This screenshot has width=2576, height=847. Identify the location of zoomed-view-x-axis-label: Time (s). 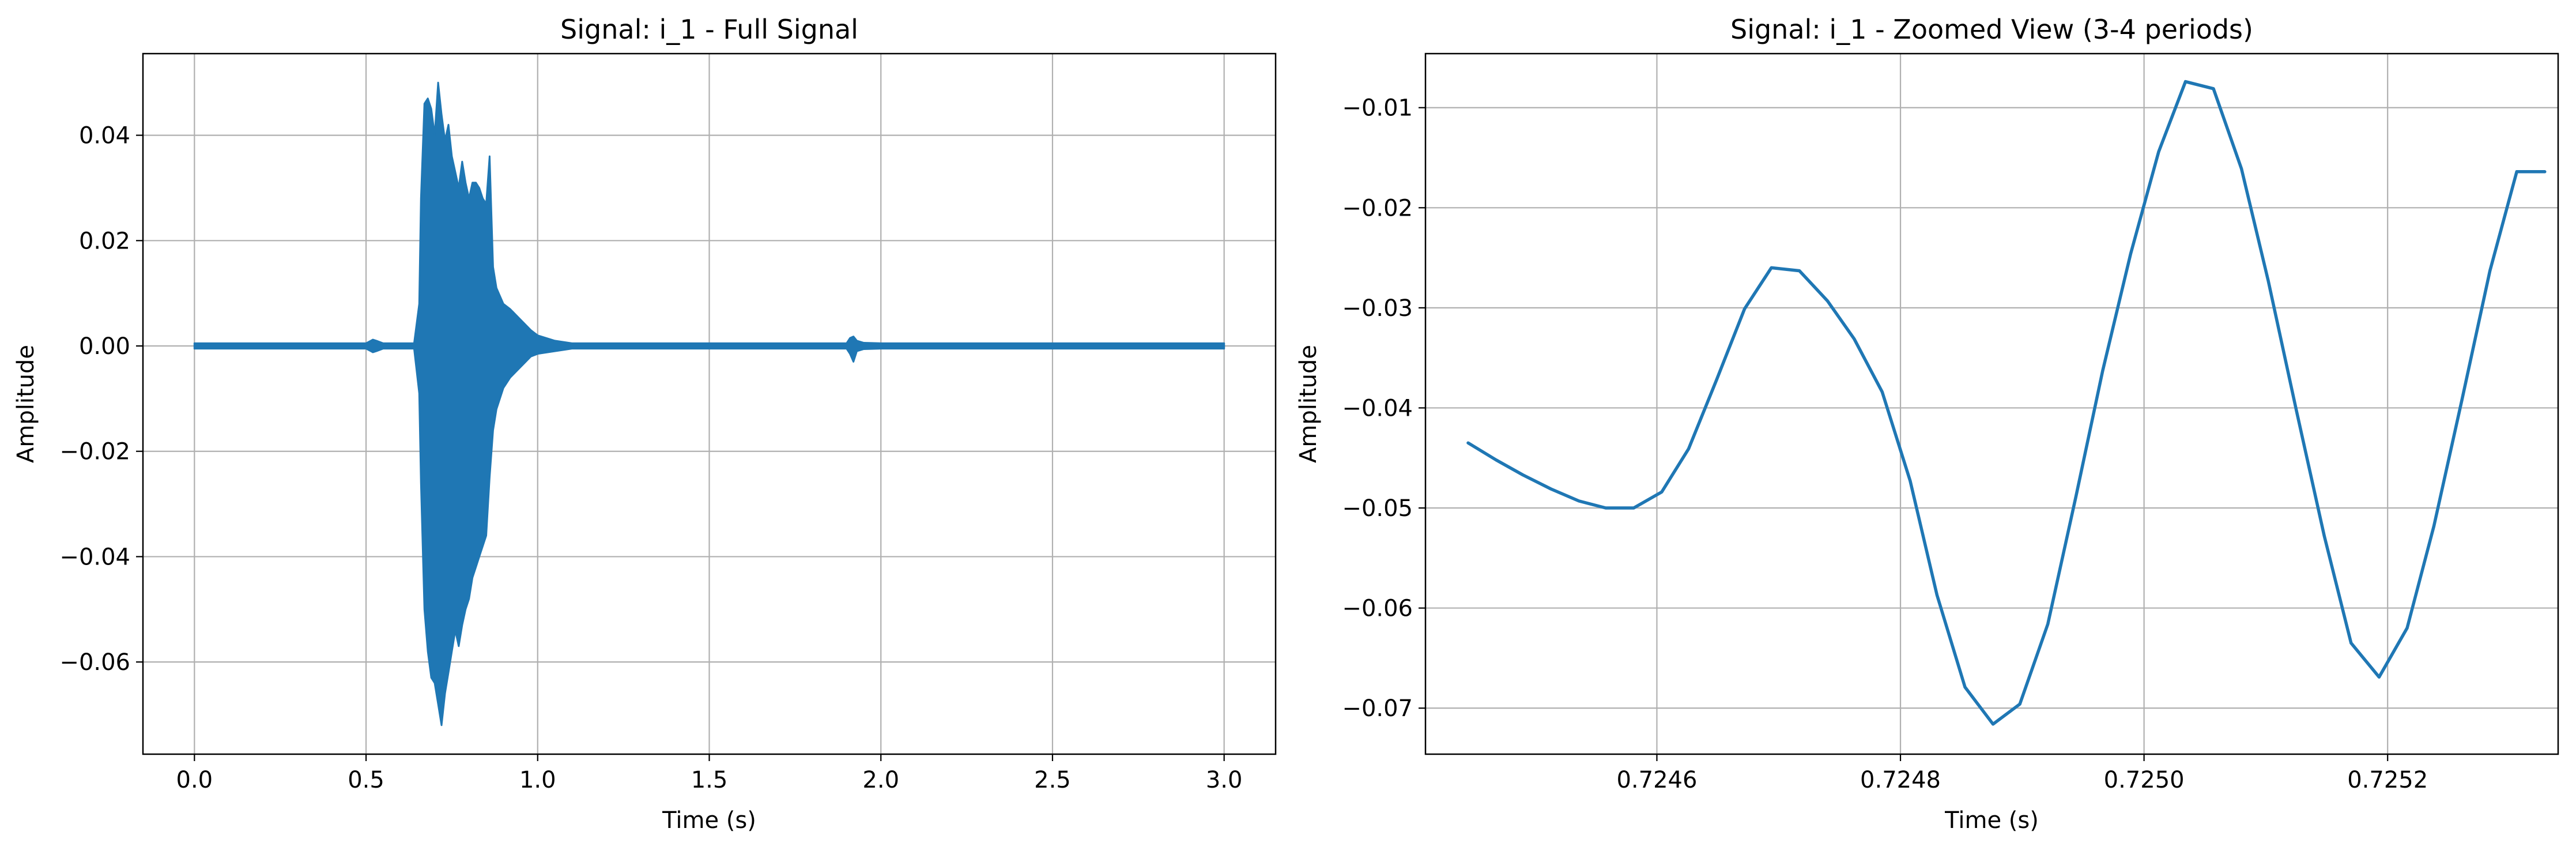
(1991, 820).